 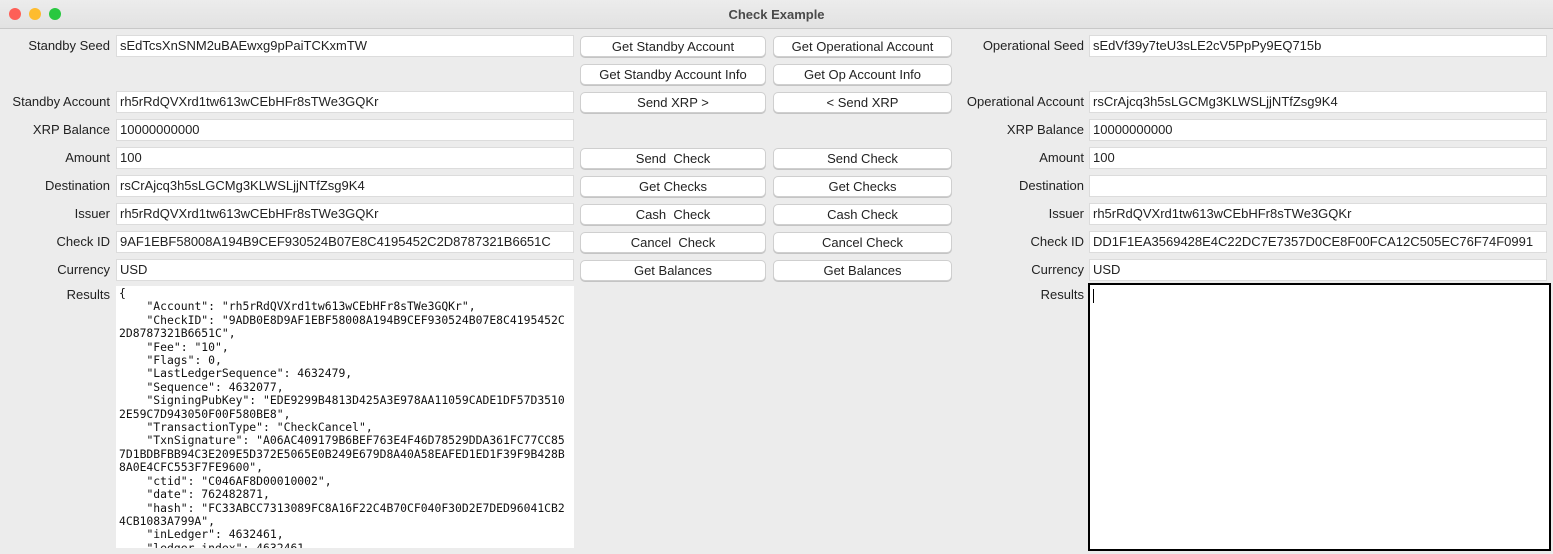 I want to click on standby-standby-account-label: Standby Account, so click(x=61, y=101).